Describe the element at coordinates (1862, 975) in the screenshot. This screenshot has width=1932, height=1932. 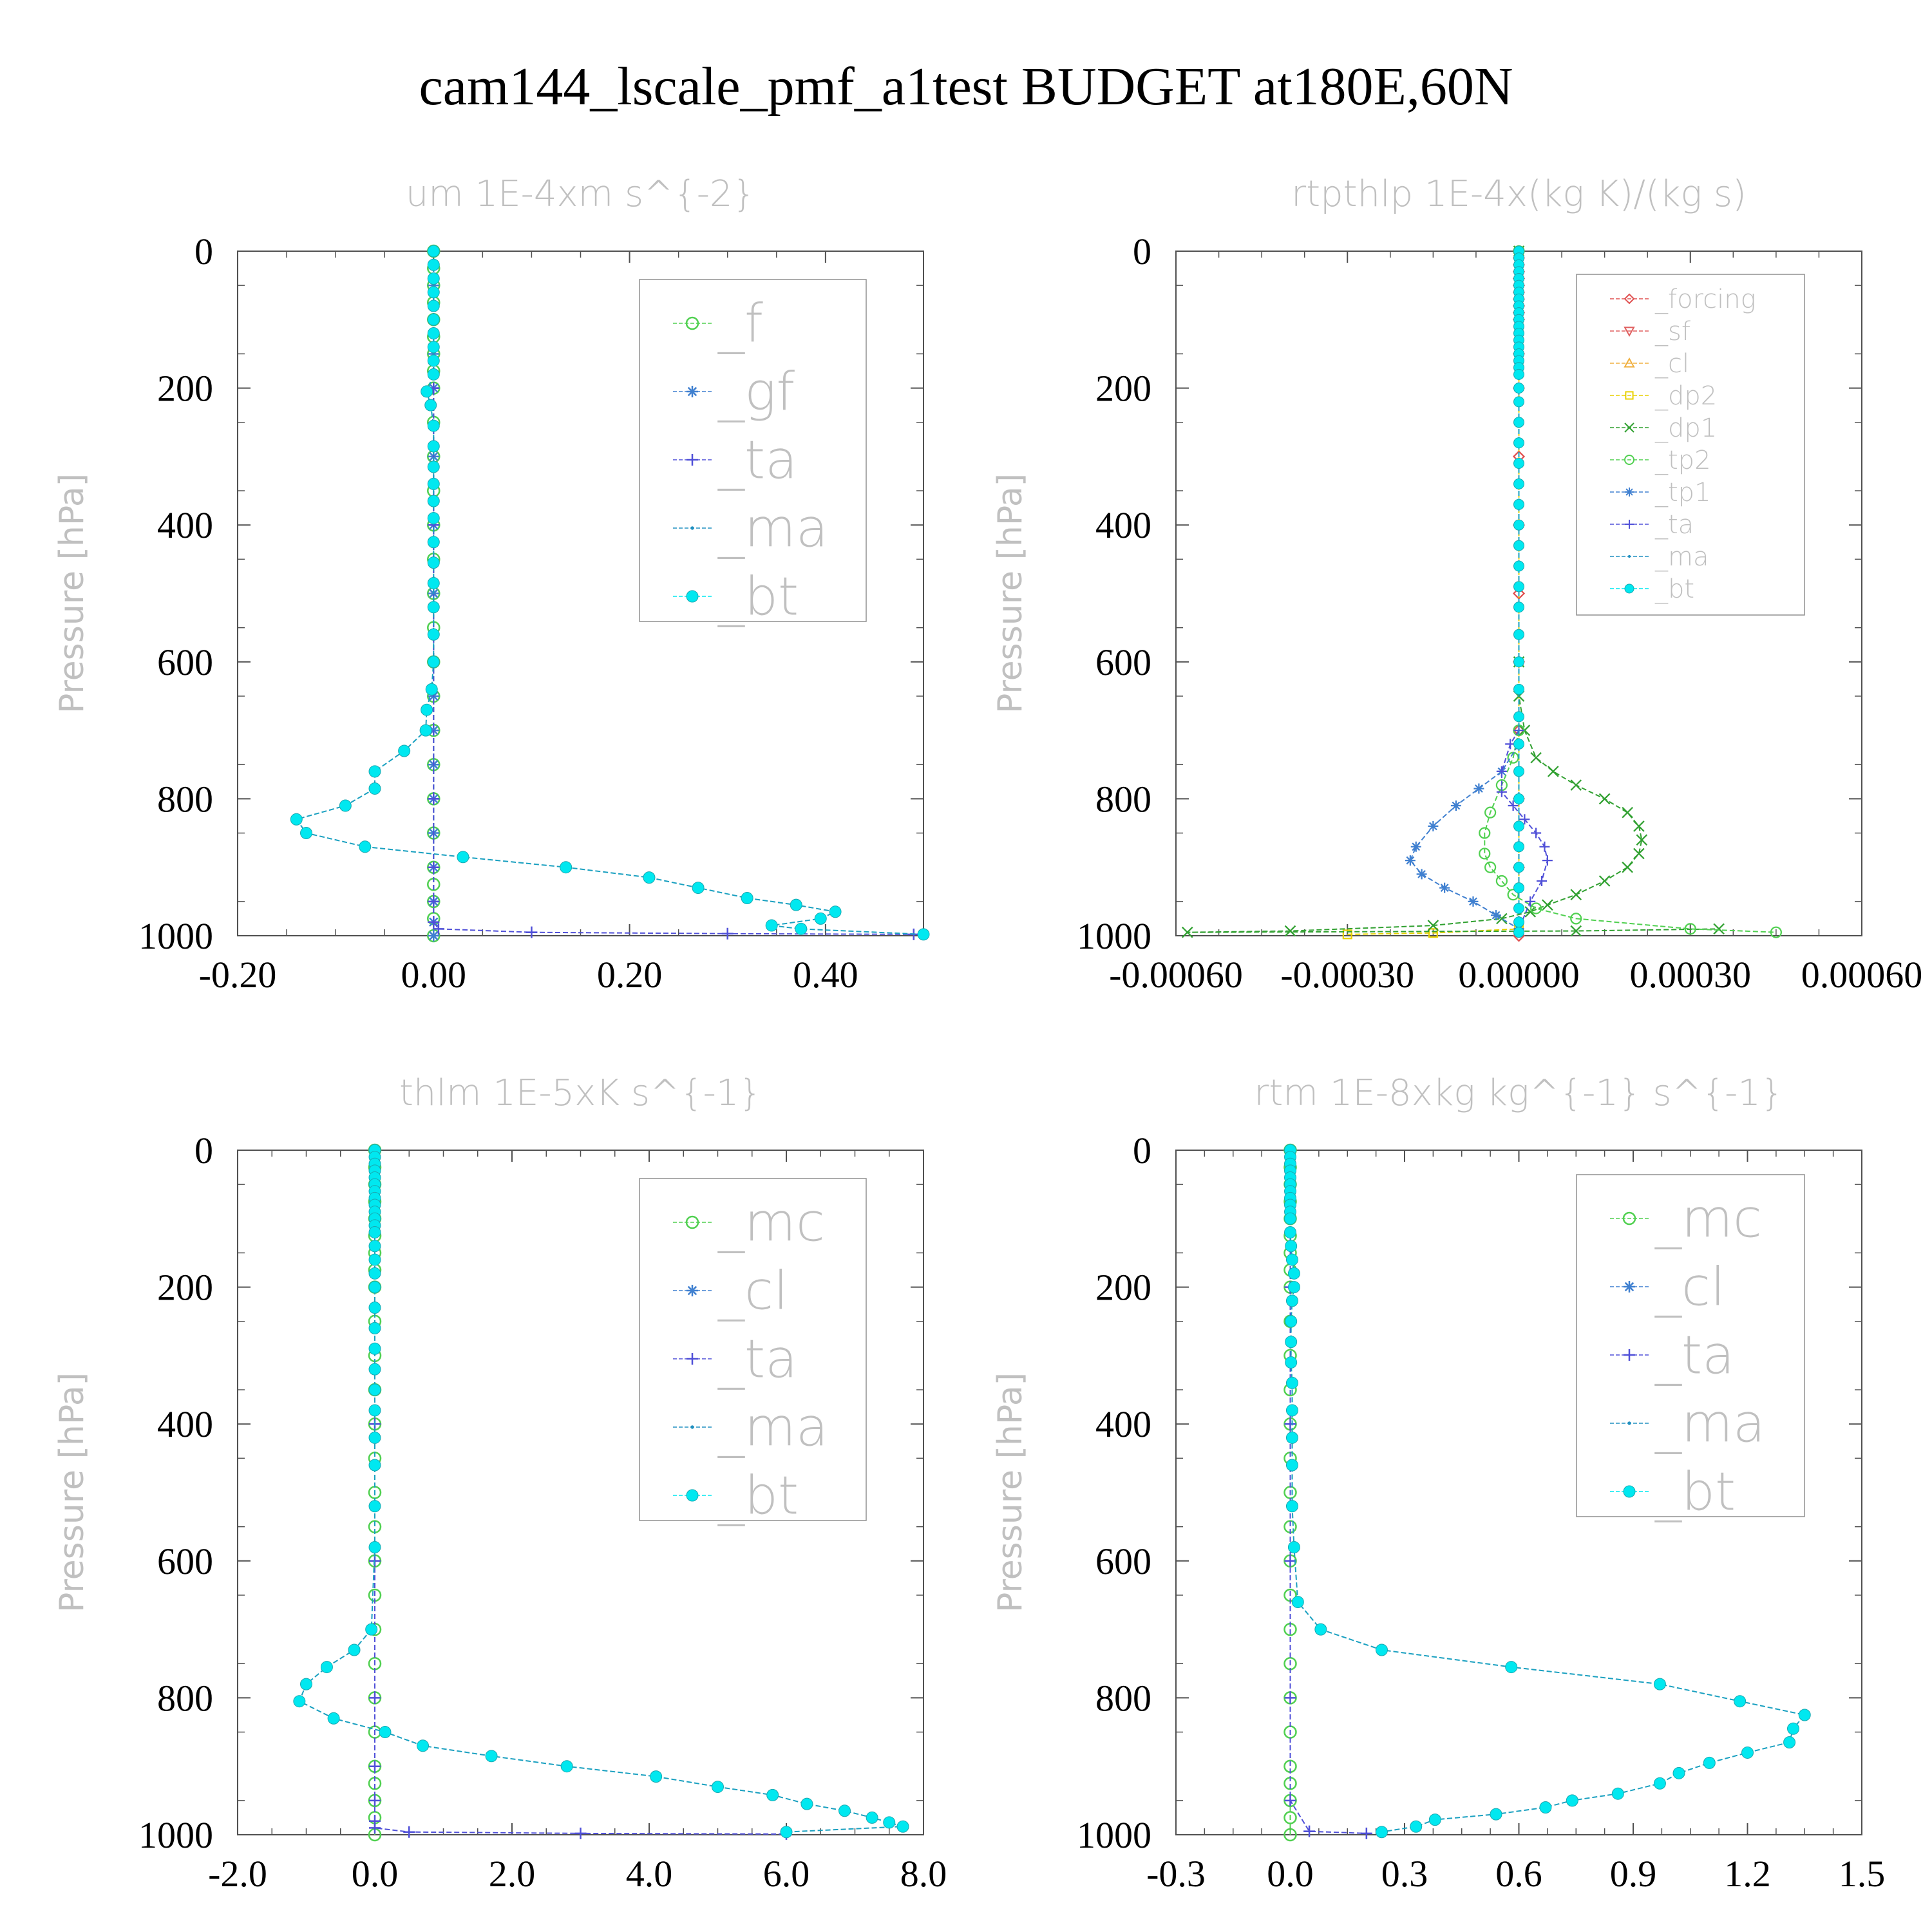
I see `x-tick-label: 0.00060` at that location.